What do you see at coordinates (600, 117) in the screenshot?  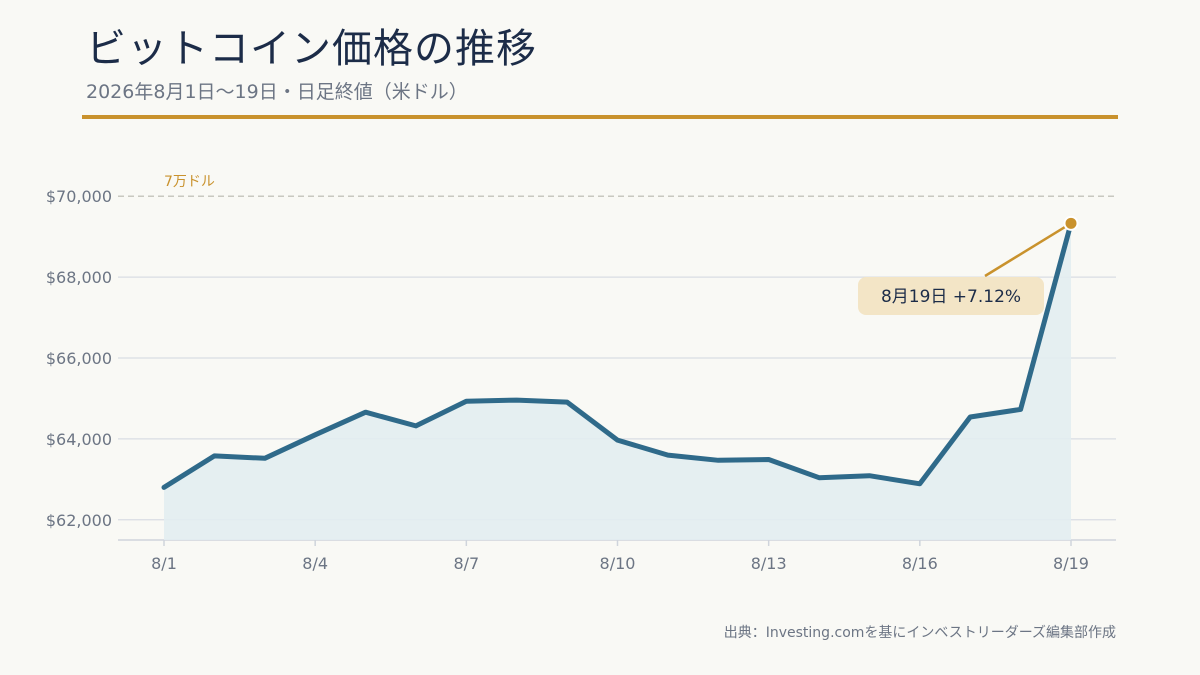 I see `title-underline` at bounding box center [600, 117].